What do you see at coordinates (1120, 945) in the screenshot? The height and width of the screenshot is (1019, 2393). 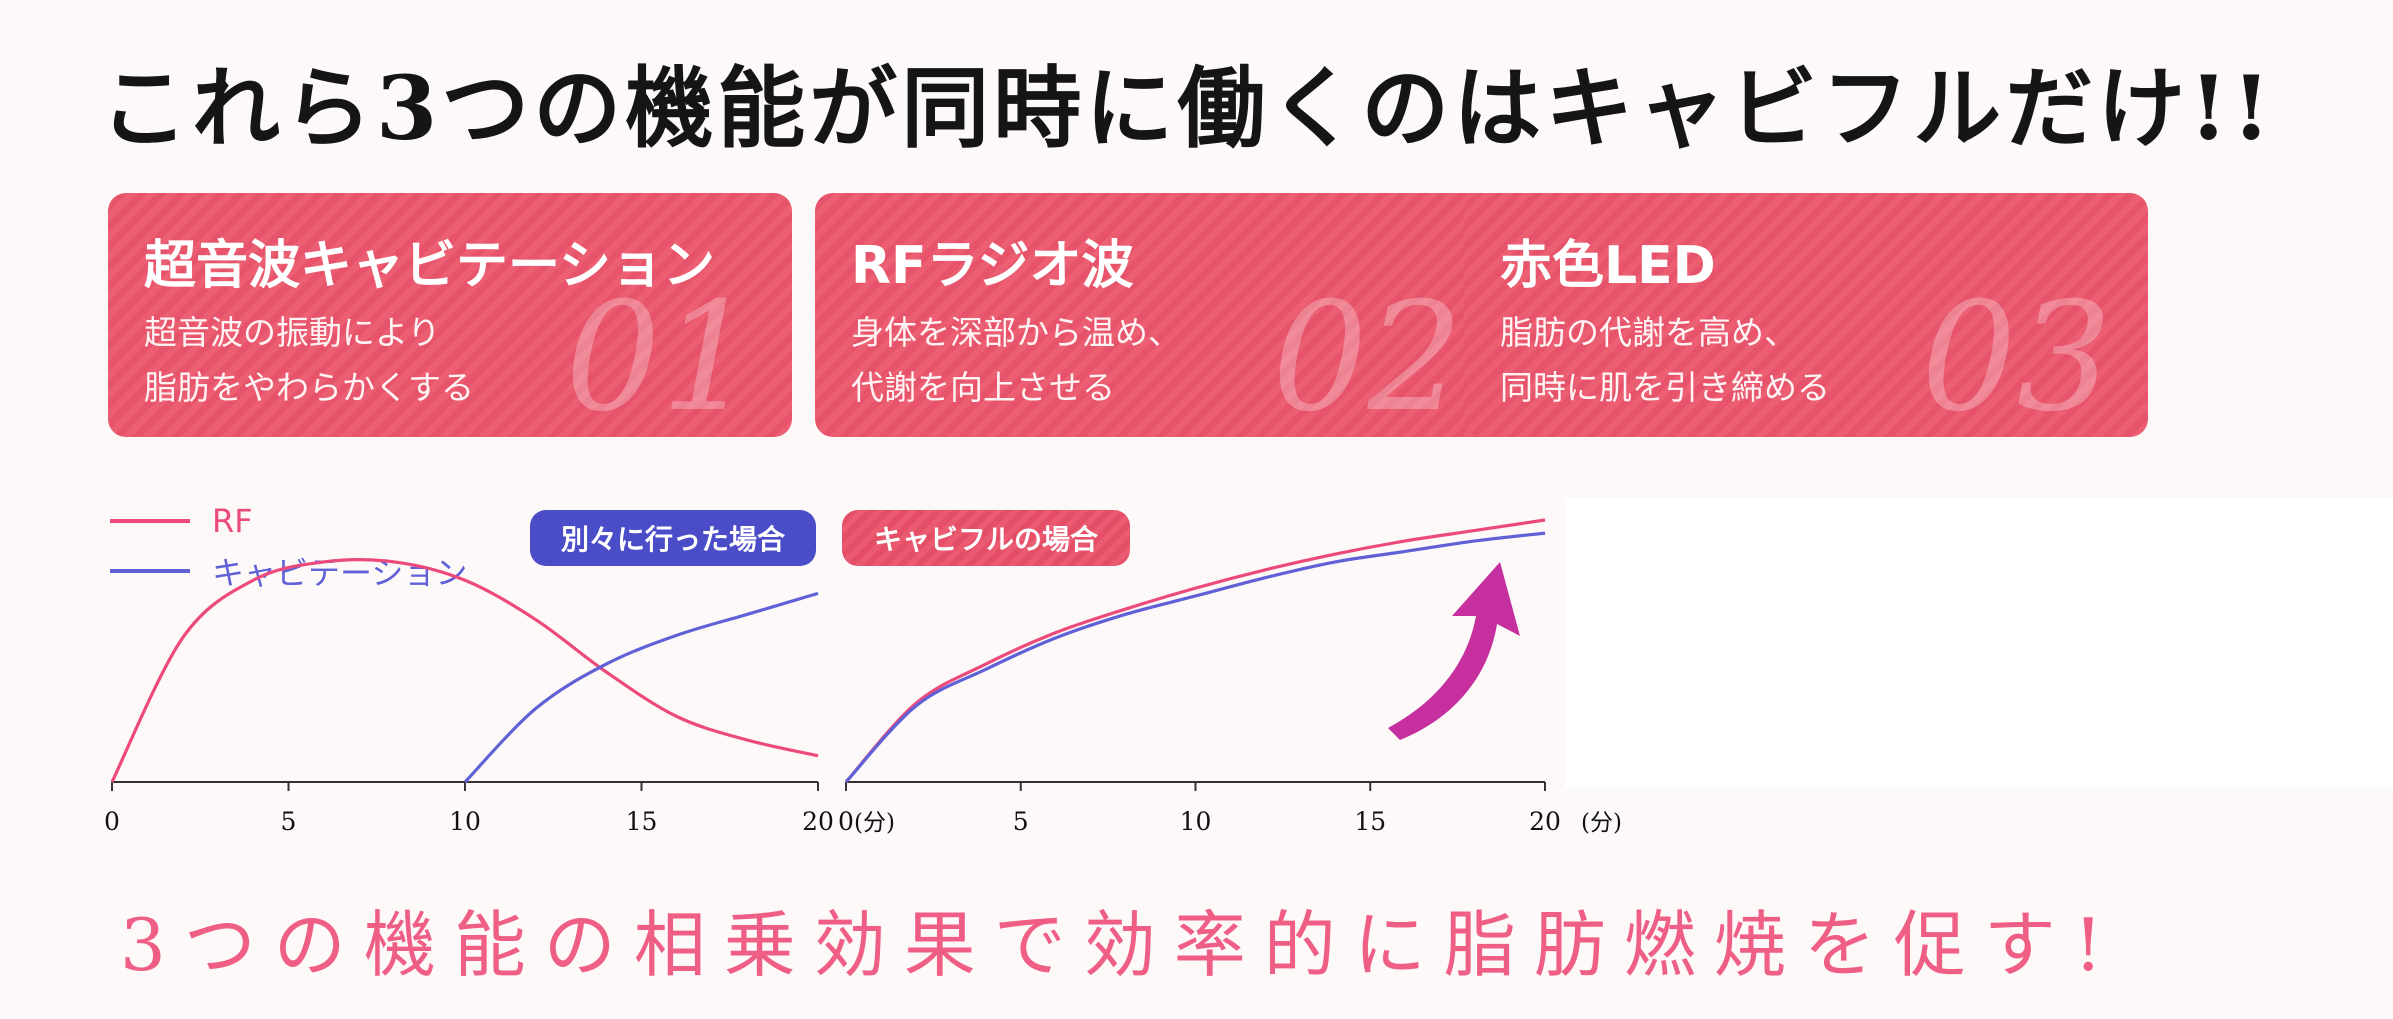 I see `footer-slogan: 3つの機能の相乗効果で効率的に脂肪燃焼を促す!` at bounding box center [1120, 945].